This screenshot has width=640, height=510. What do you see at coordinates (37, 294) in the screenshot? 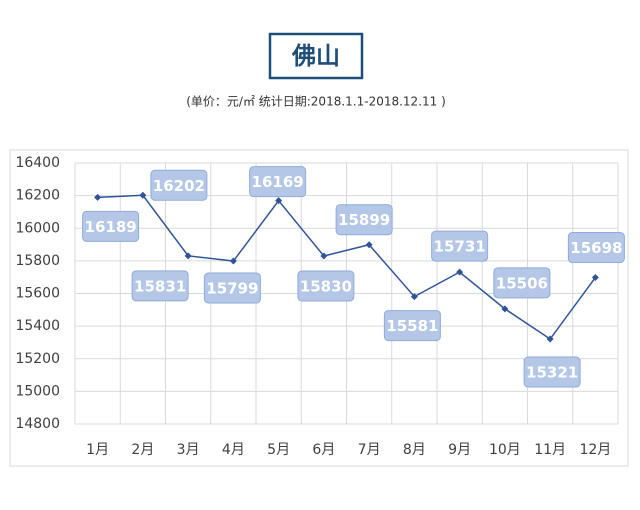
I see `y-tick-label: 15600` at bounding box center [37, 294].